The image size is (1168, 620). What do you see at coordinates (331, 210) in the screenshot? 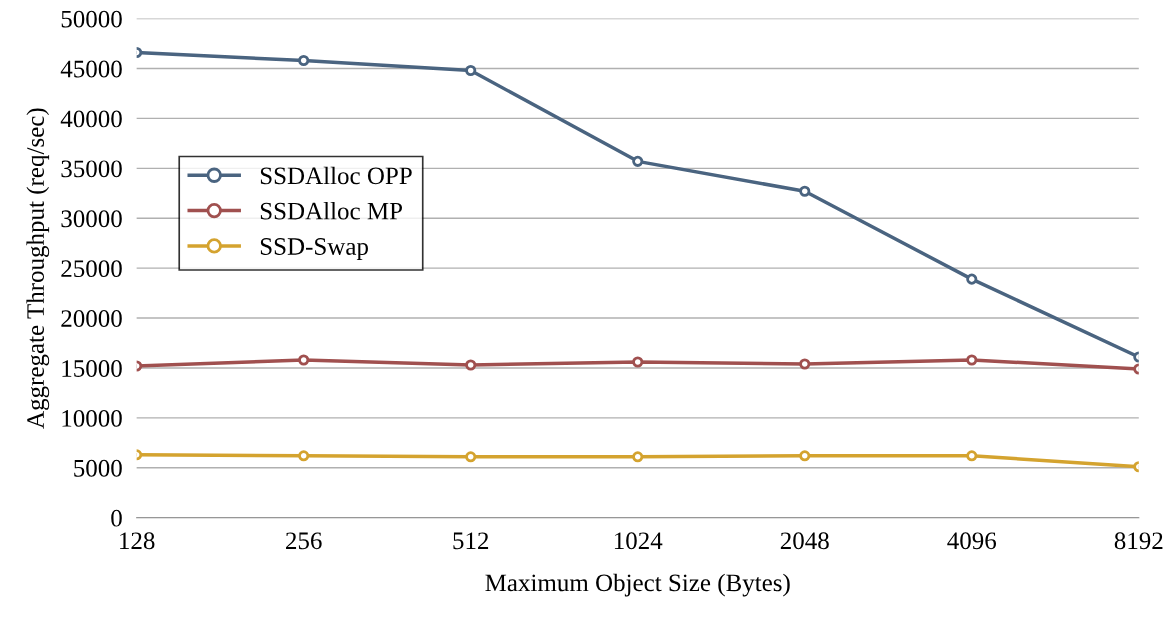
I see `legend-label: SSDAlloc MP` at bounding box center [331, 210].